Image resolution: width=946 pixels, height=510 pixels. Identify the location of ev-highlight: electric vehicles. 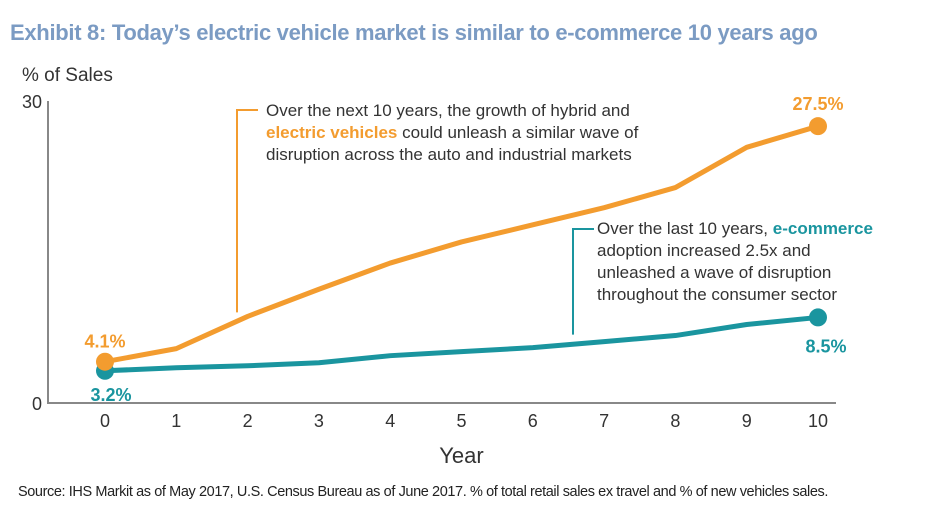
(332, 132).